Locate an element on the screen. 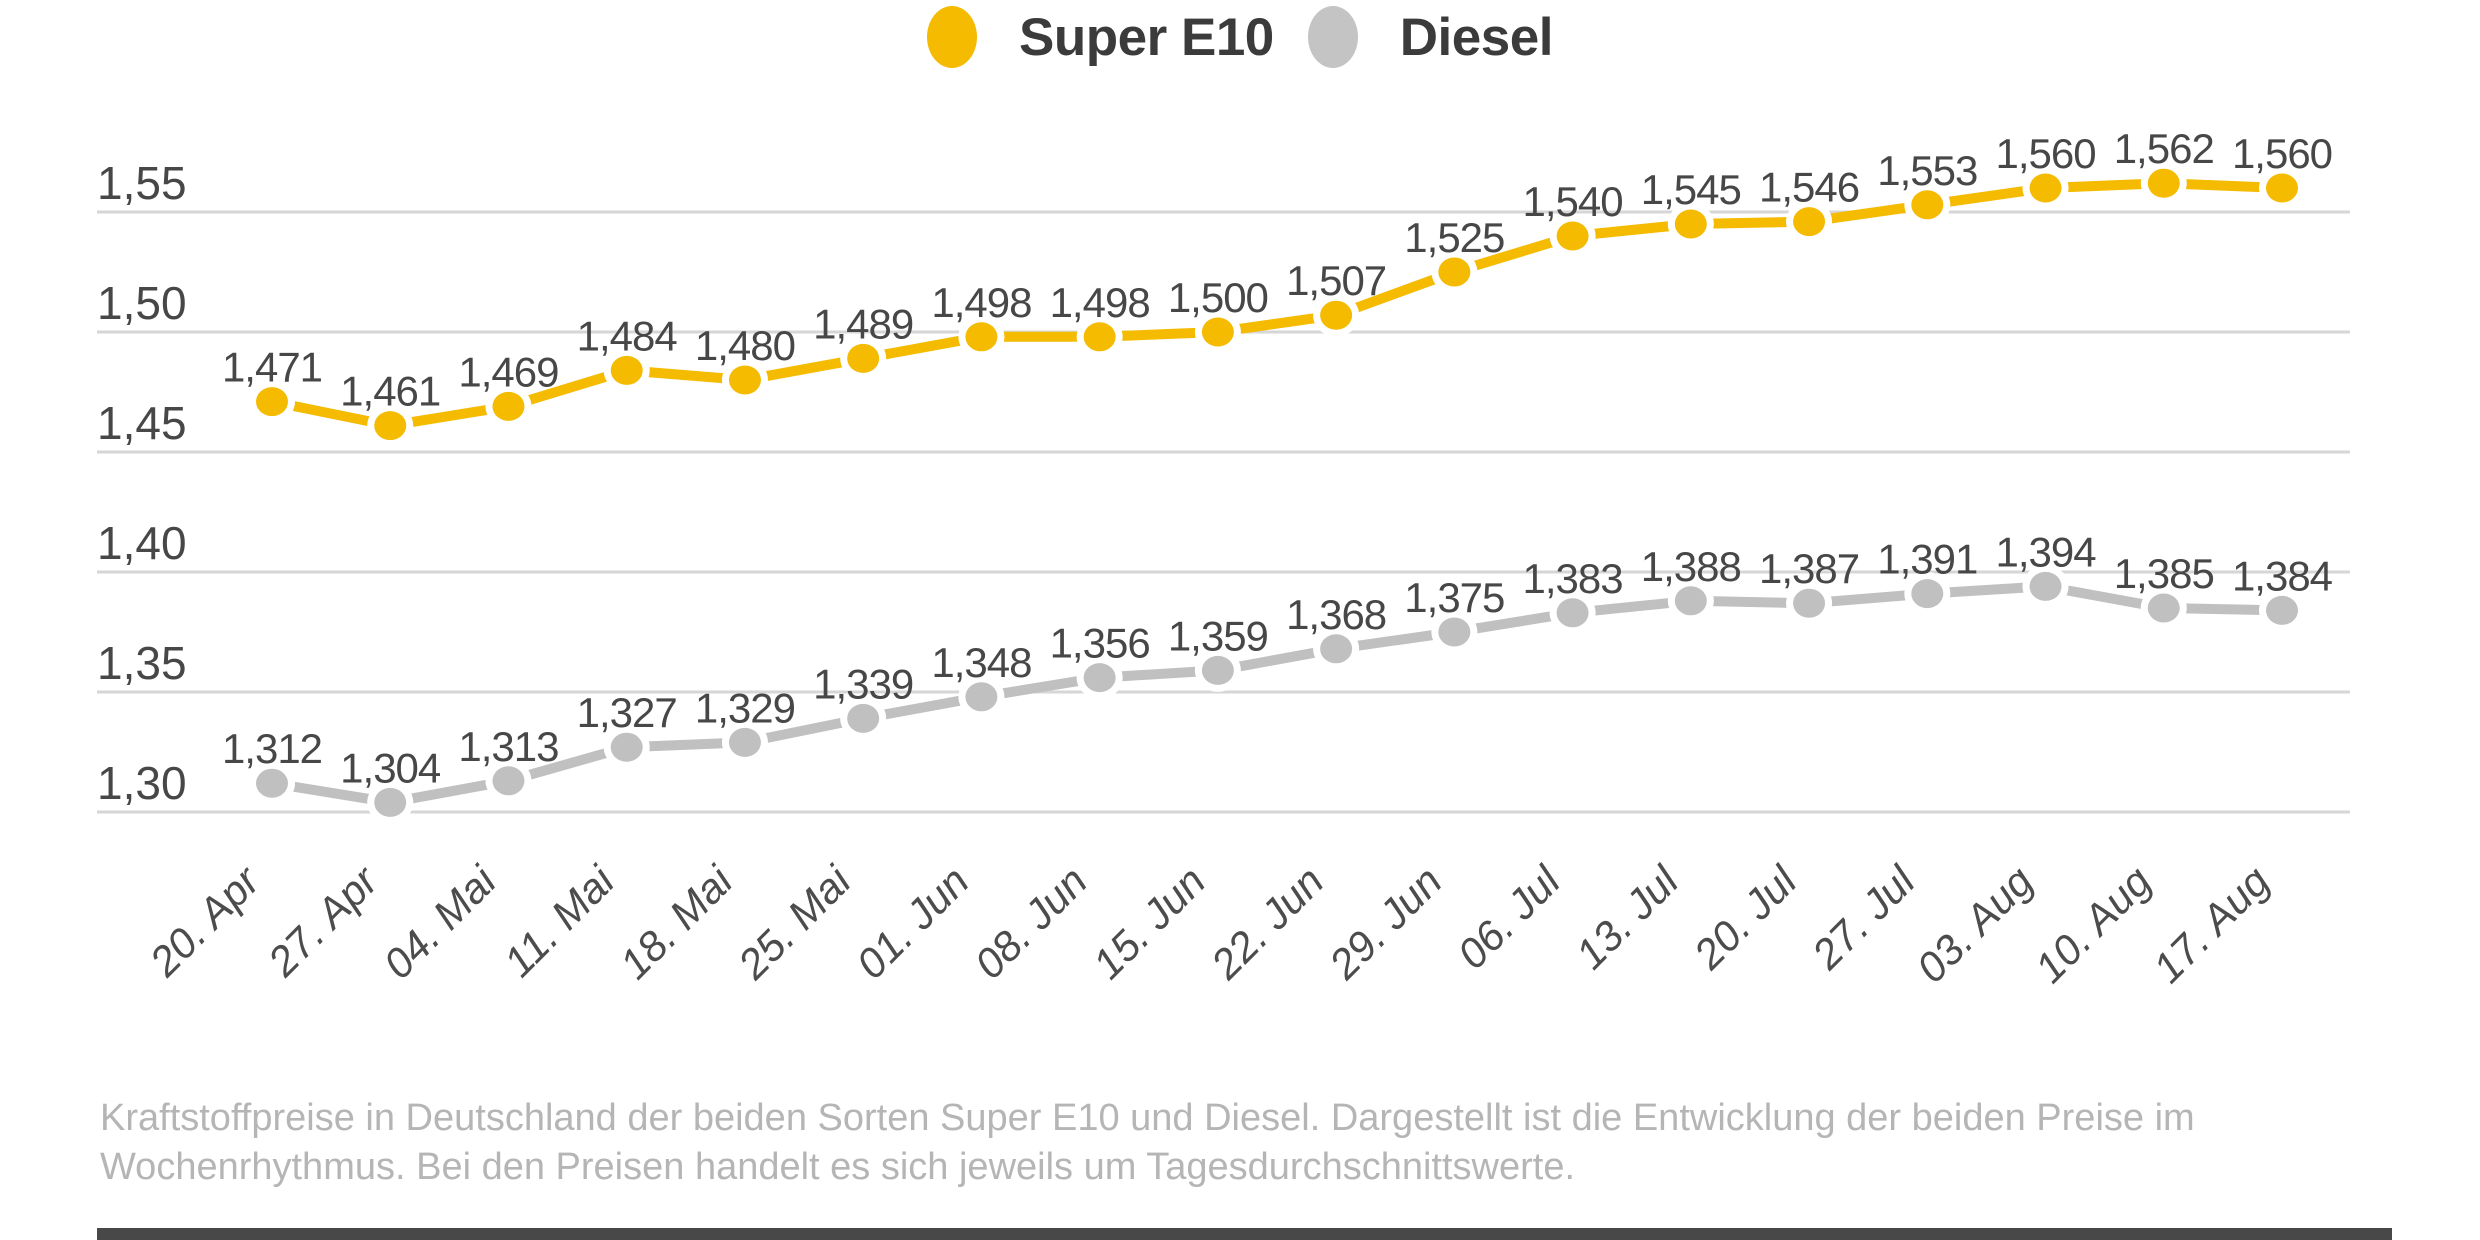  data-point-label-super-e10: 1,461 is located at coordinates (390, 391).